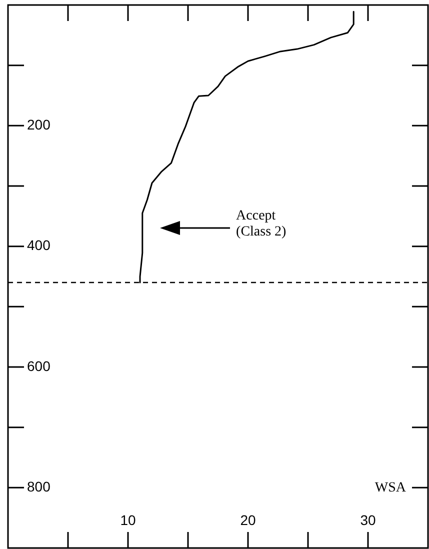 This screenshot has width=429, height=549. Describe the element at coordinates (390, 488) in the screenshot. I see `x-axis-title: WSA` at that location.